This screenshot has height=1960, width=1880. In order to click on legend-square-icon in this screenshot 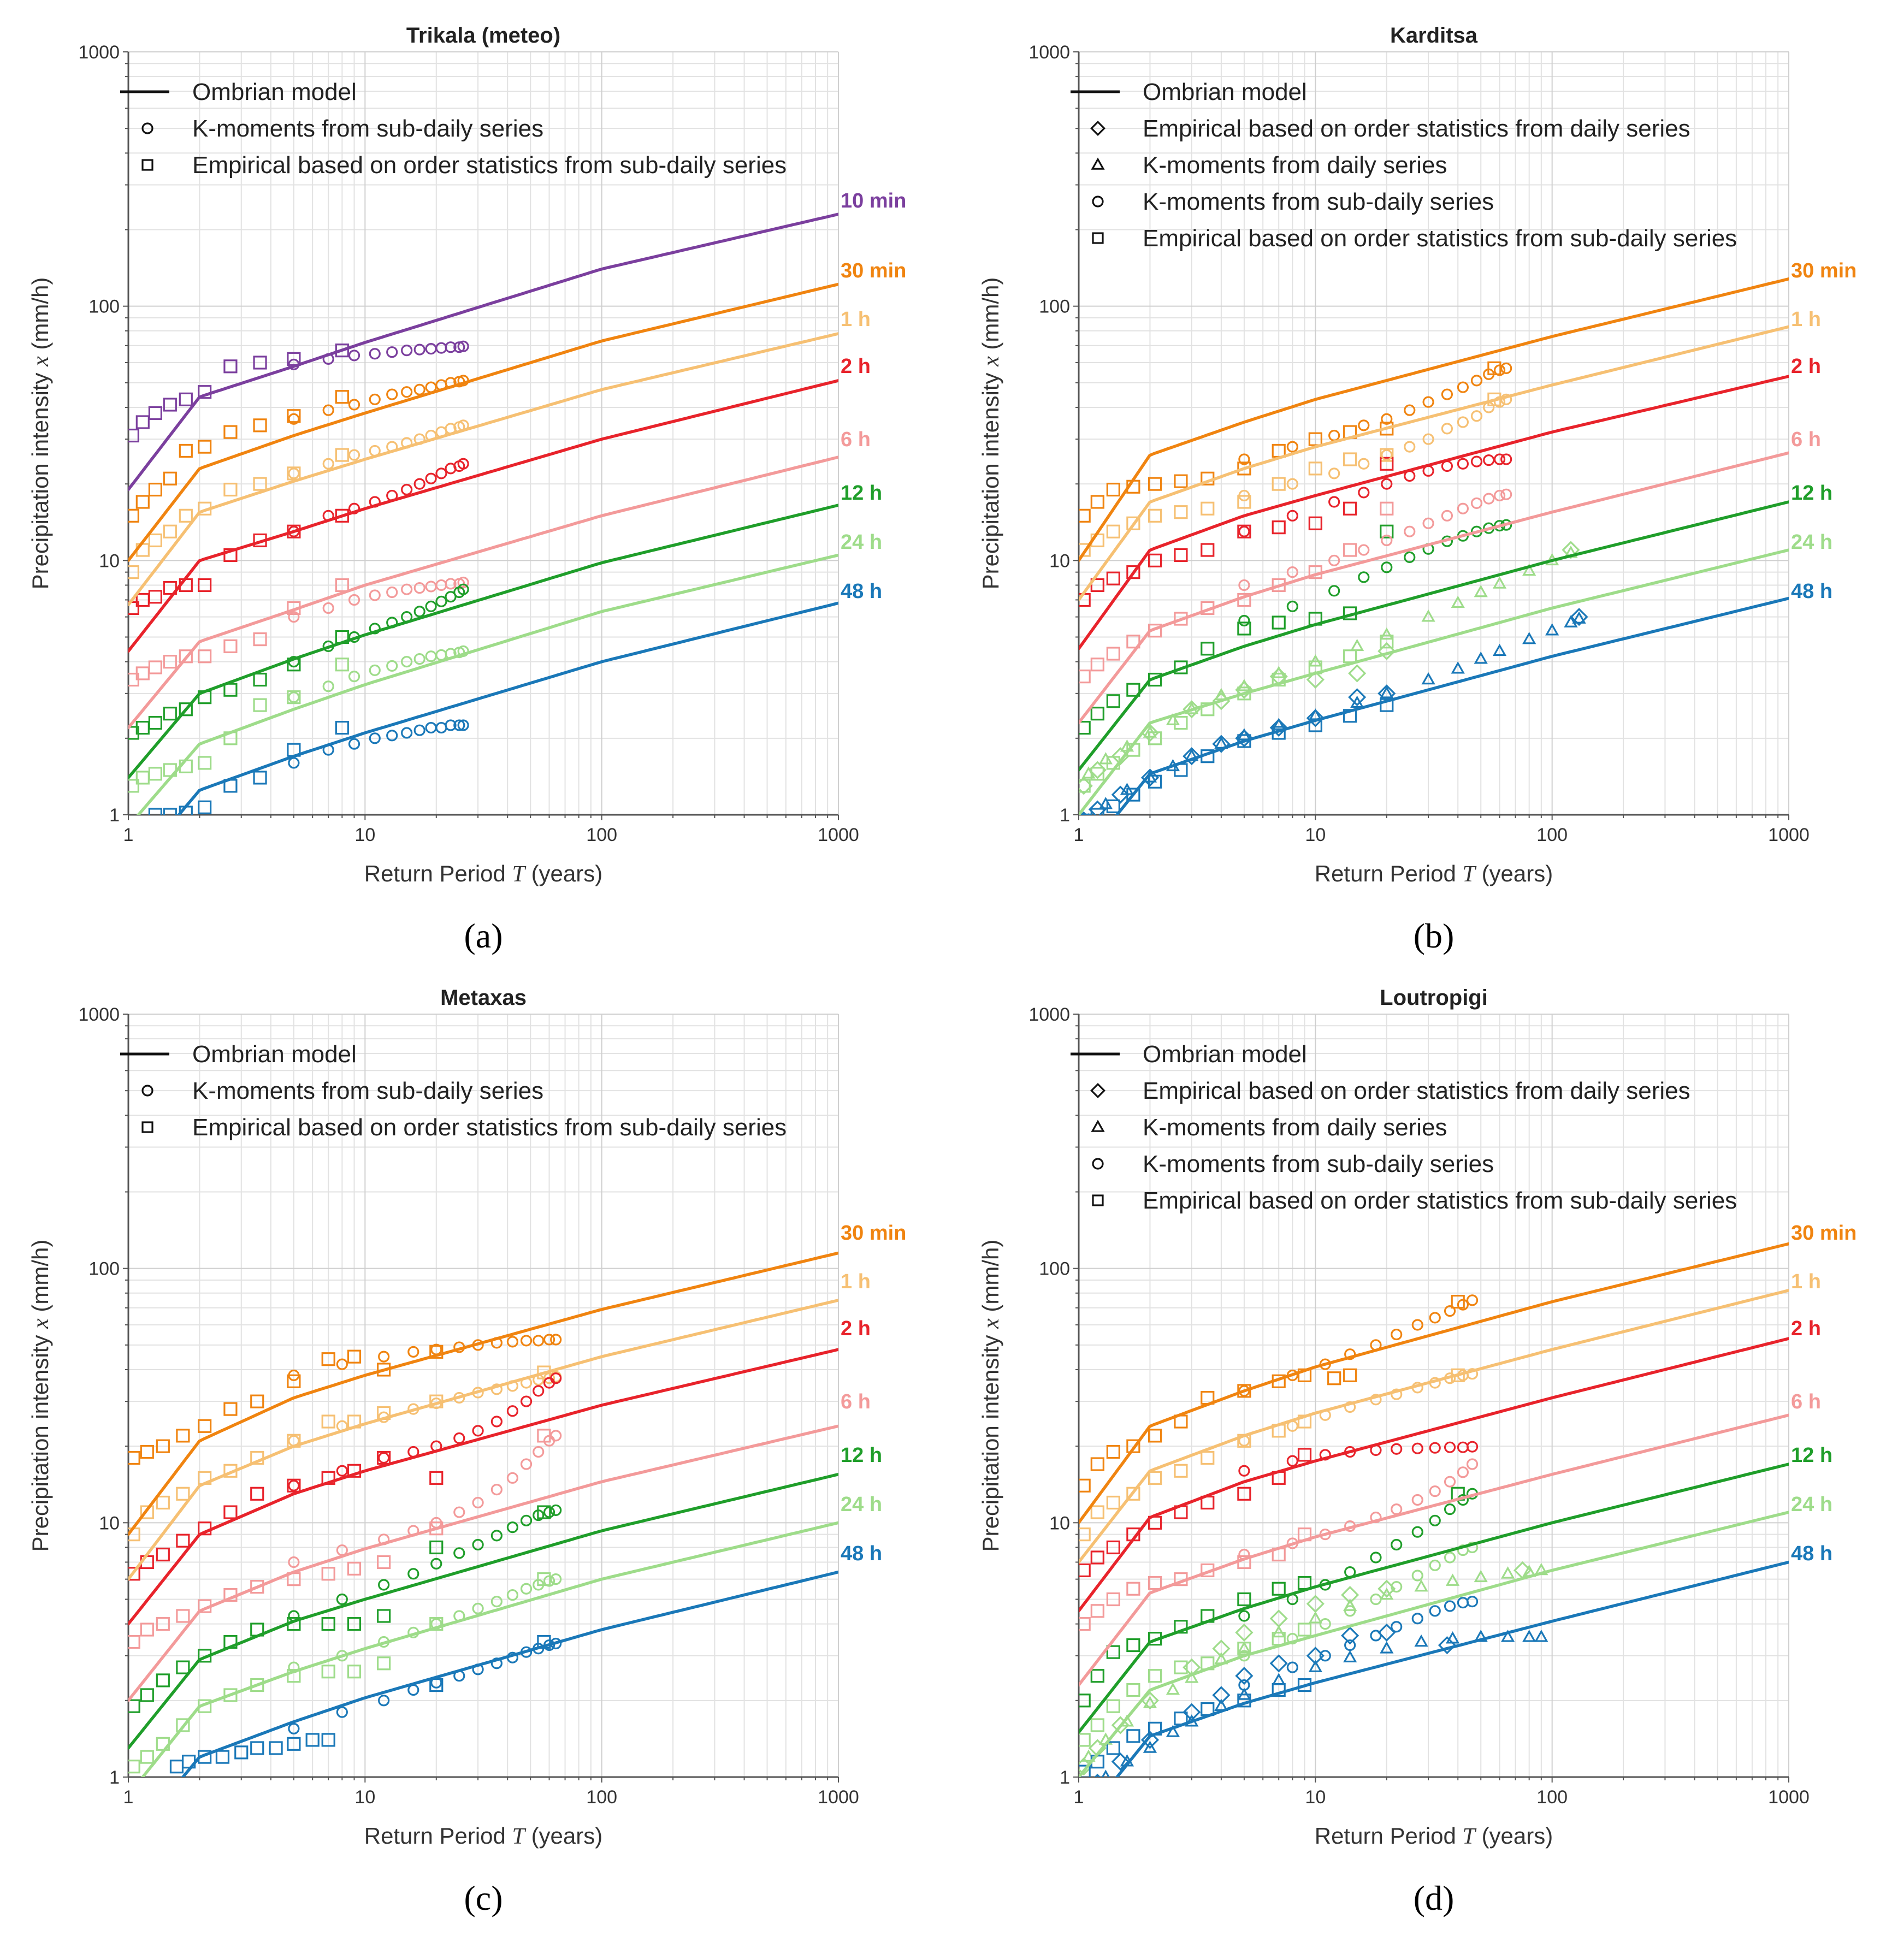, I will do `click(147, 165)`.